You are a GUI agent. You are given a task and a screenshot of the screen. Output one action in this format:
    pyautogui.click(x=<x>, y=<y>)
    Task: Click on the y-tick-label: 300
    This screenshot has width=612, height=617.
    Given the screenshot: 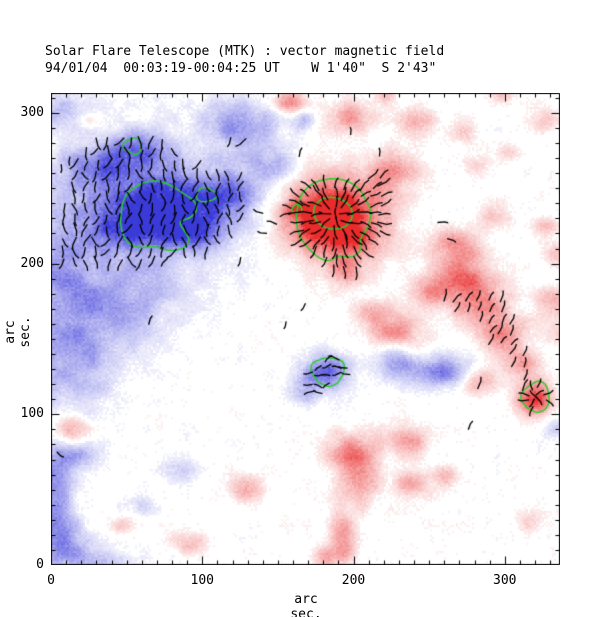 What is the action you would take?
    pyautogui.click(x=32, y=112)
    